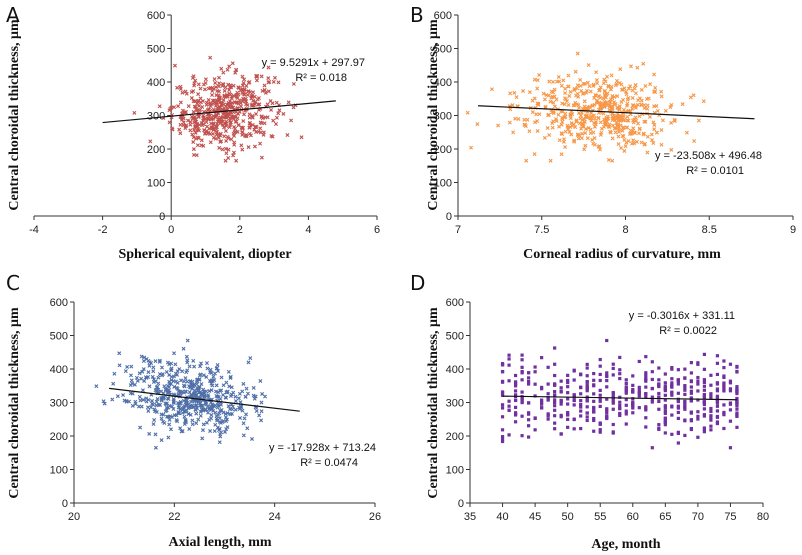  What do you see at coordinates (585, 107) in the screenshot?
I see `scatter-points` at bounding box center [585, 107].